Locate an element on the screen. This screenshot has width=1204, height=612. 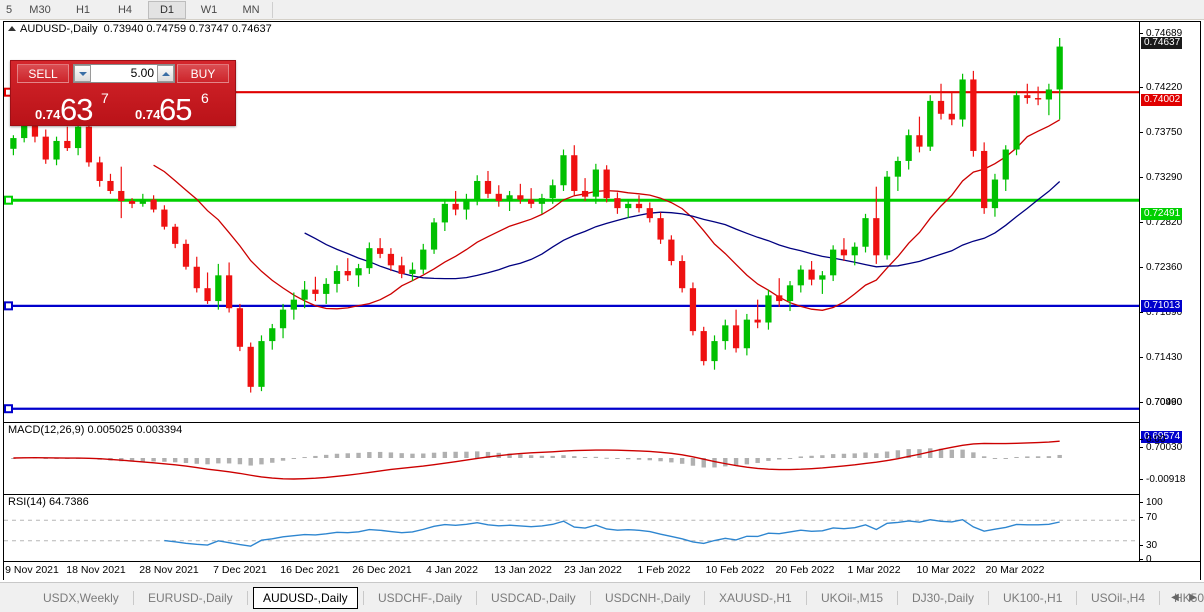
price-tick-label: 0.71430 is located at coordinates (1170, 358).